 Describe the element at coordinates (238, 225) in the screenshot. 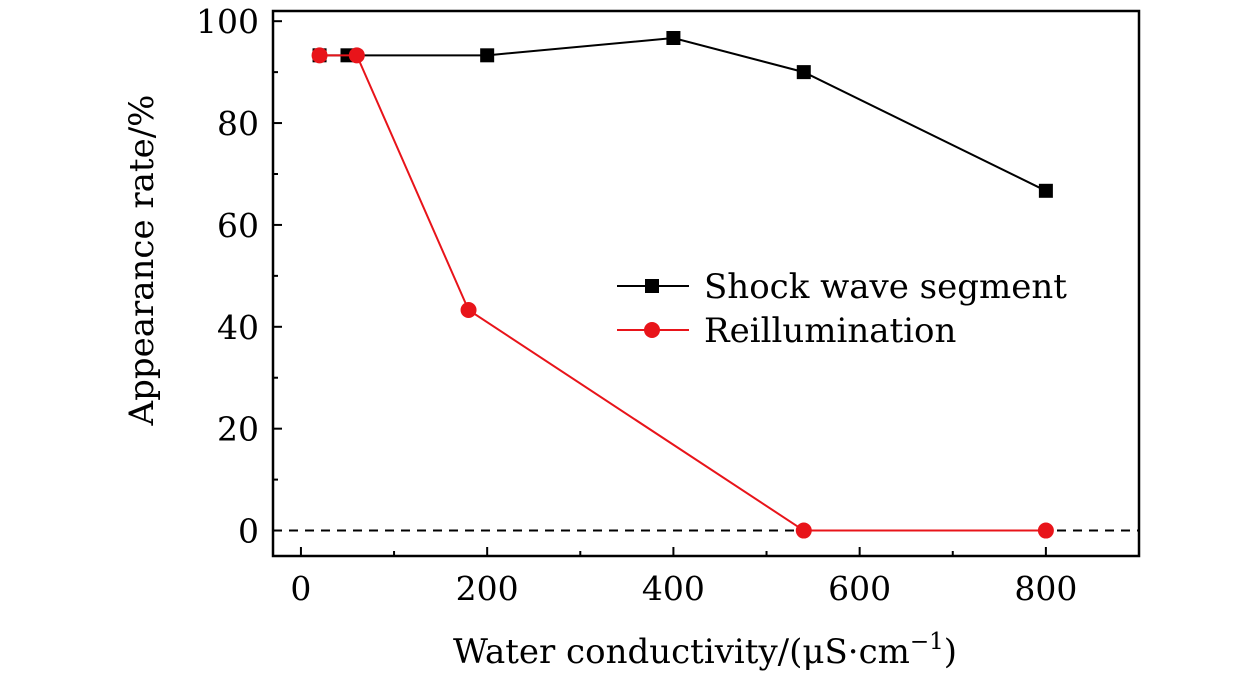

I see `y-tick-label: 60` at that location.